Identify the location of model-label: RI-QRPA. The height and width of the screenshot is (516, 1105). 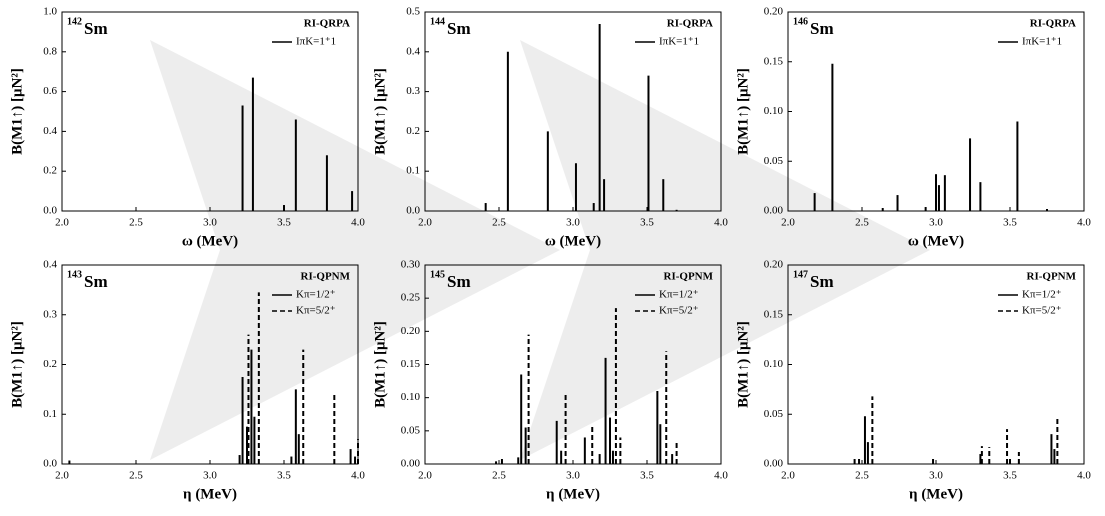
(1053, 24).